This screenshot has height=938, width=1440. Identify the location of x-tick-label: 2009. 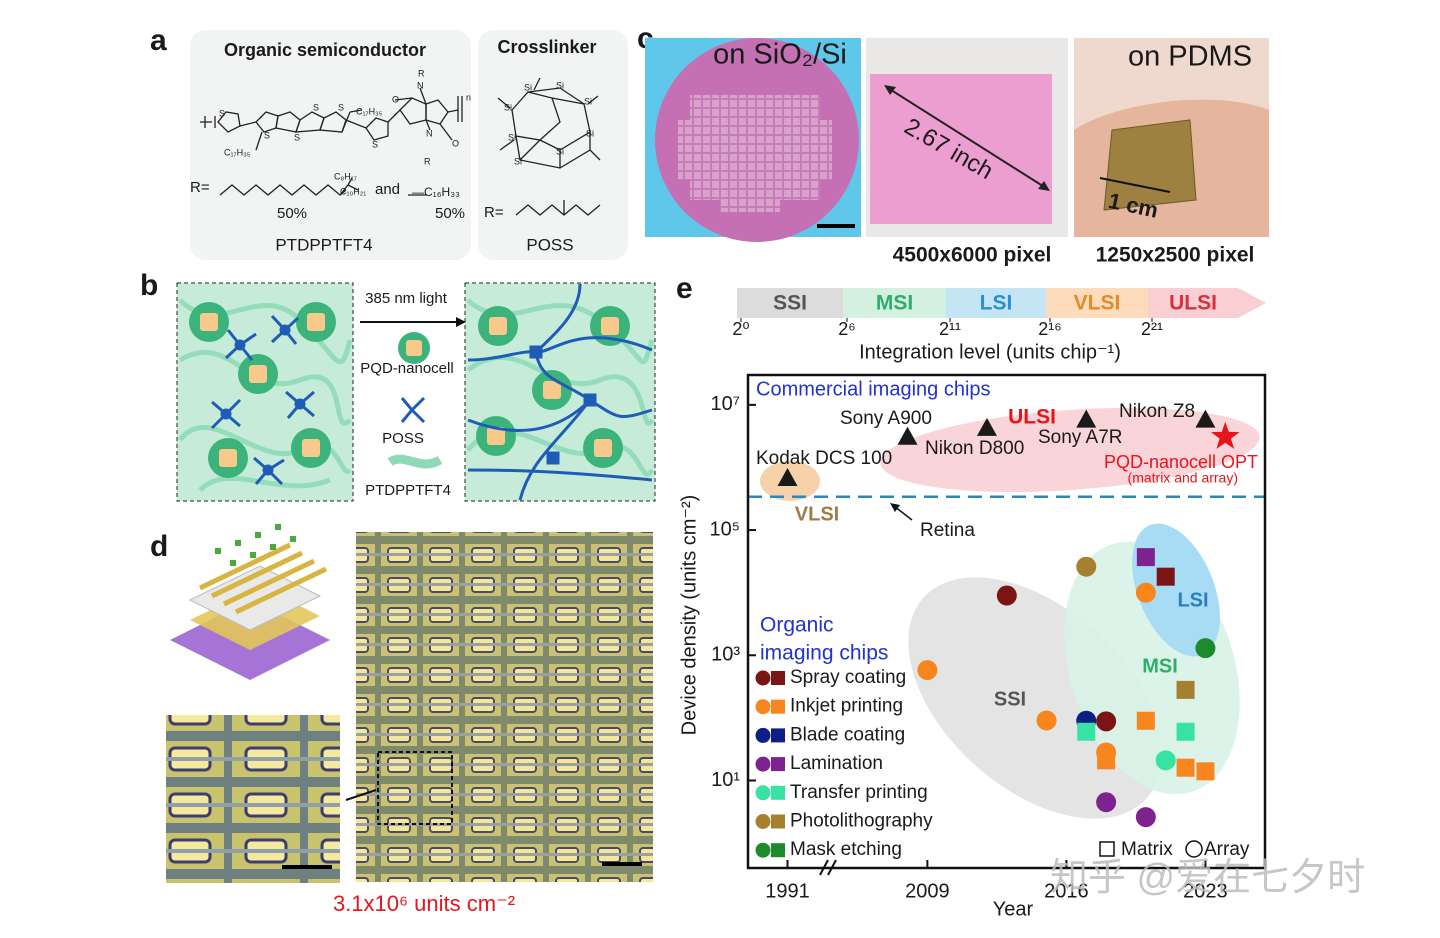
(927, 891).